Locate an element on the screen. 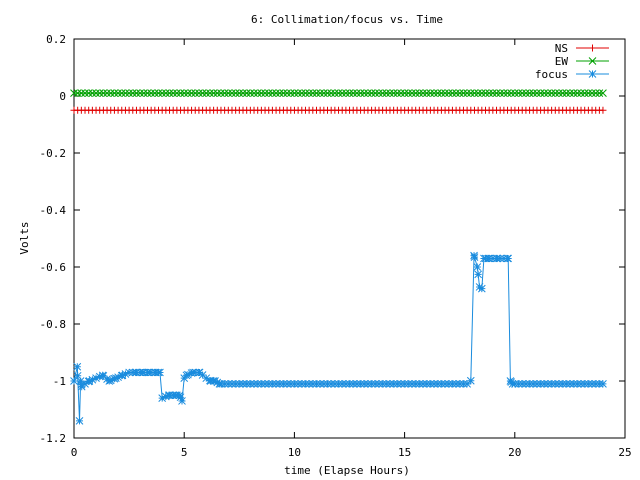 The height and width of the screenshot is (480, 640). x-tick-label: 5 is located at coordinates (184, 452).